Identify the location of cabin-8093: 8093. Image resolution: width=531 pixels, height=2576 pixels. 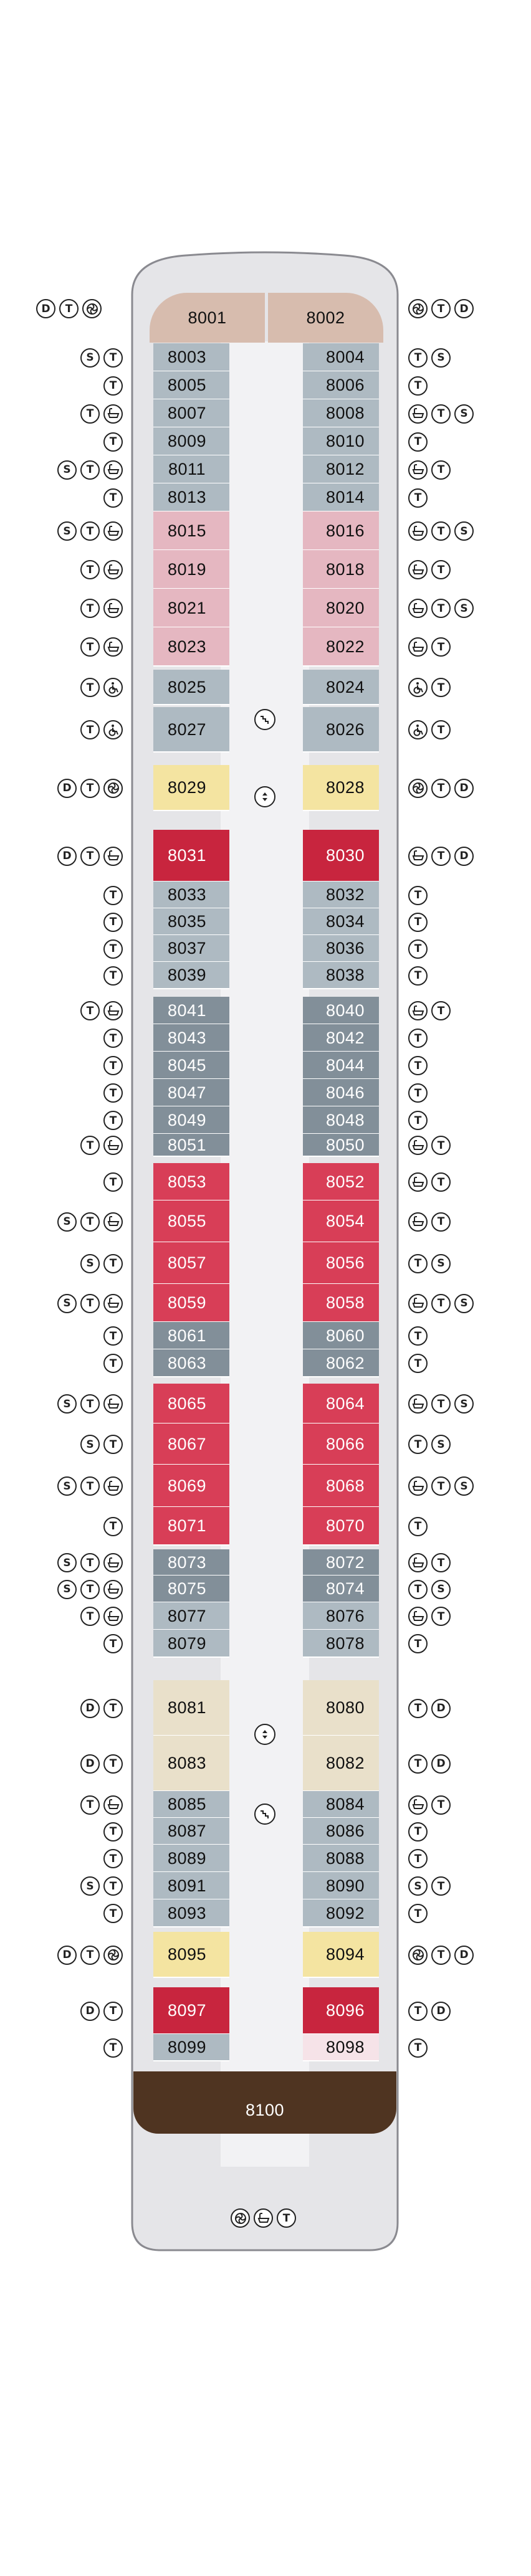
(191, 1913).